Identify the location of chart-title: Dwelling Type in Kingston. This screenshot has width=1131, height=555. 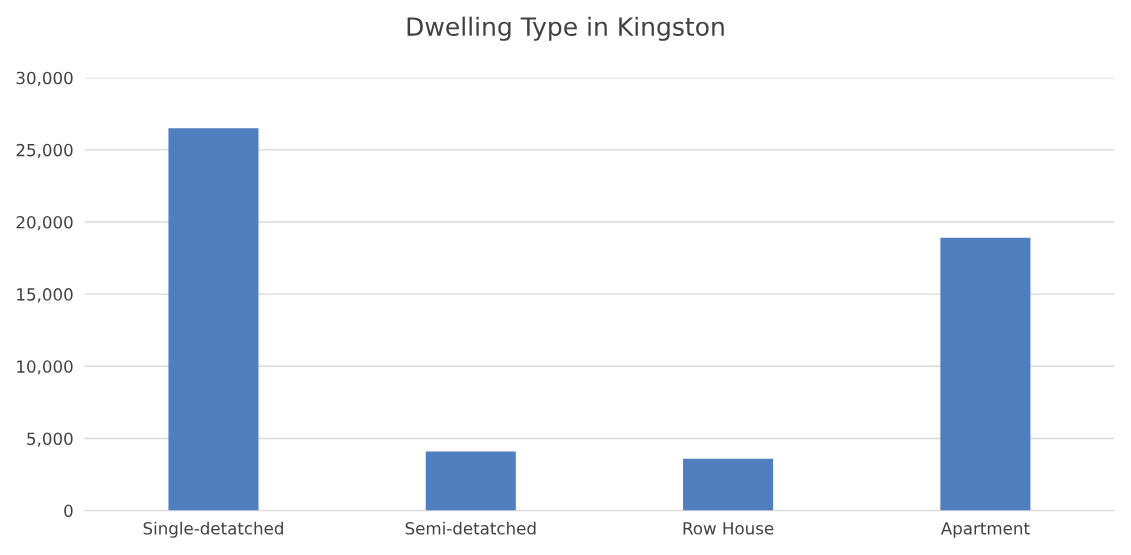
(565, 28).